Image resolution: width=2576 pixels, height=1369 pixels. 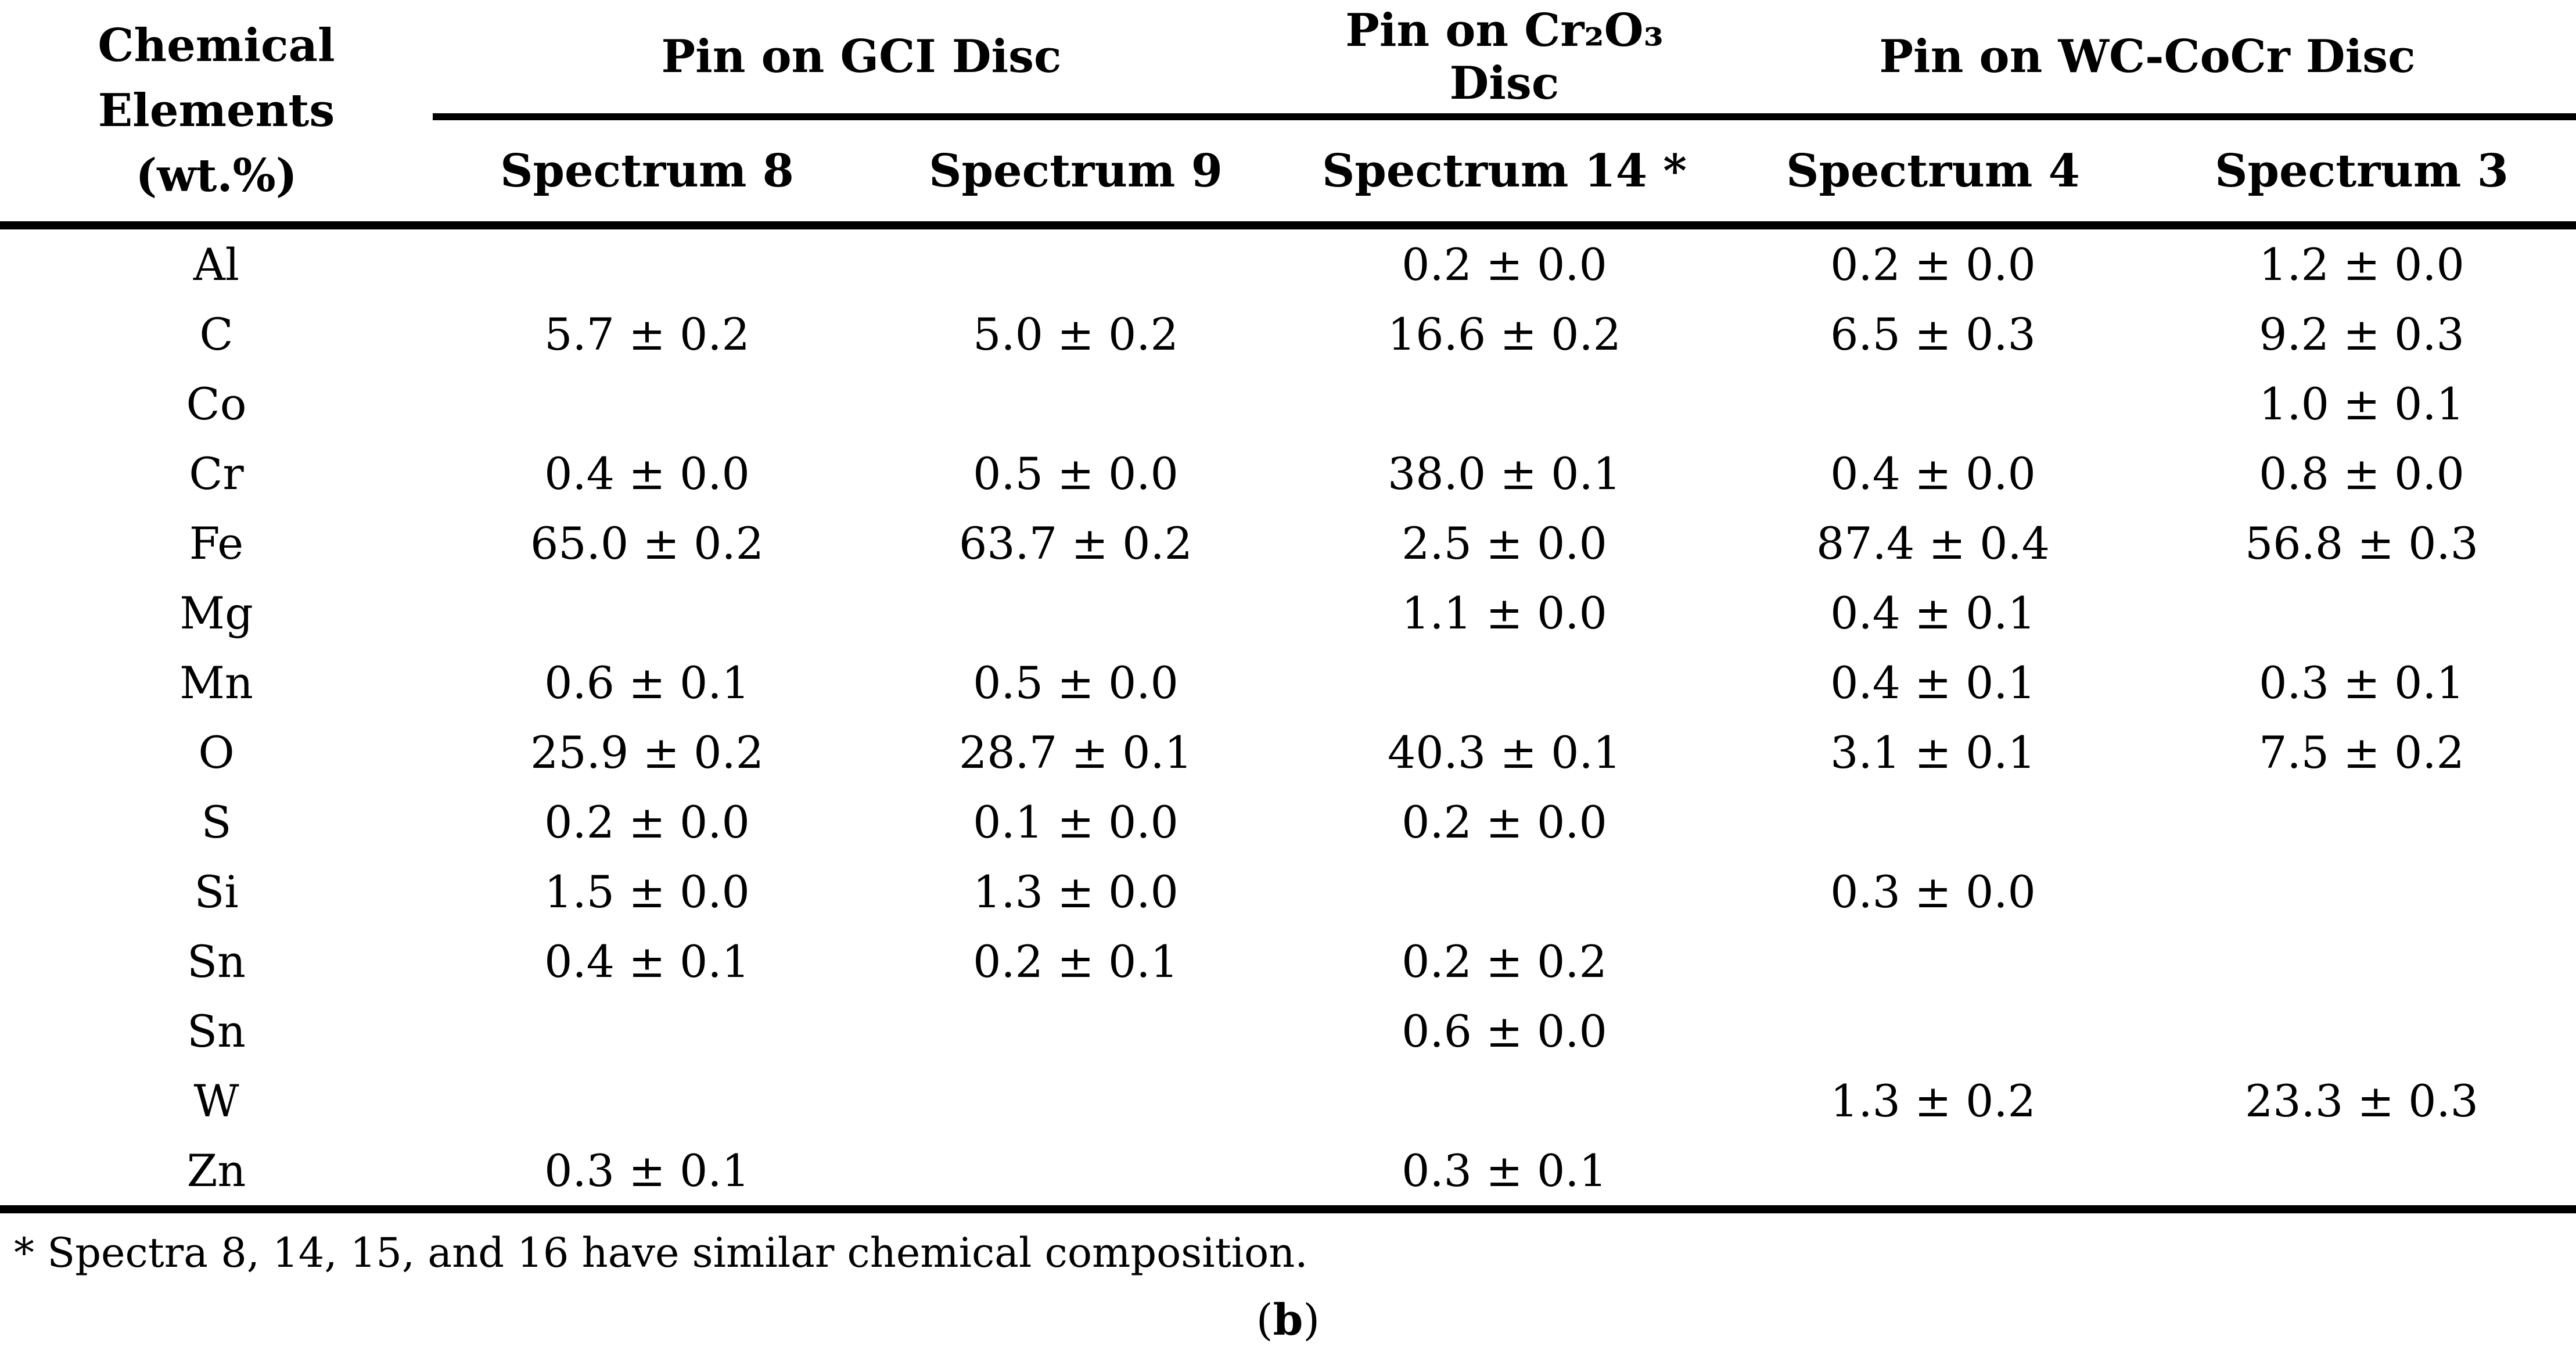 I want to click on element-cell: Al, so click(x=217, y=264).